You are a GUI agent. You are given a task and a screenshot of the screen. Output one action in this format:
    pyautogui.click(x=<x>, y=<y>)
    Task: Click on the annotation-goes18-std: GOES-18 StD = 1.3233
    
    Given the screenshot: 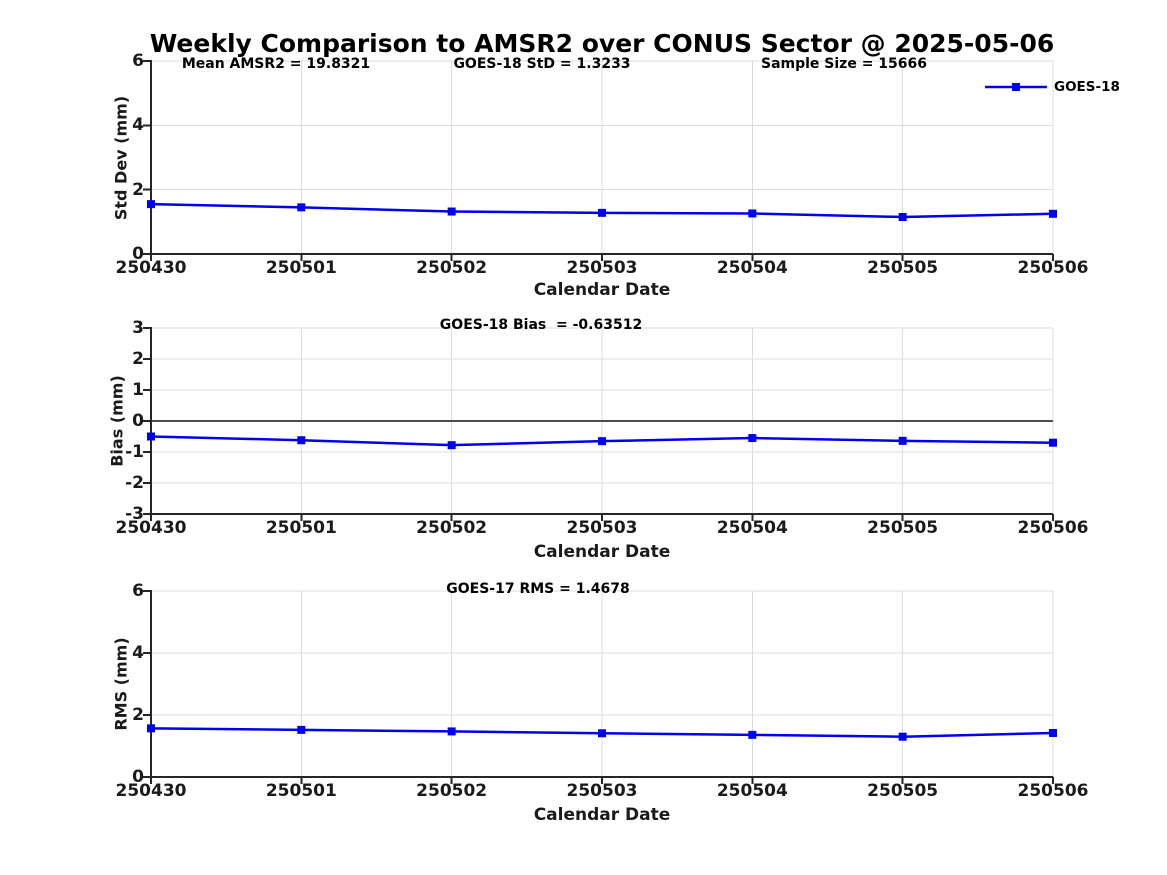 What is the action you would take?
    pyautogui.click(x=542, y=64)
    